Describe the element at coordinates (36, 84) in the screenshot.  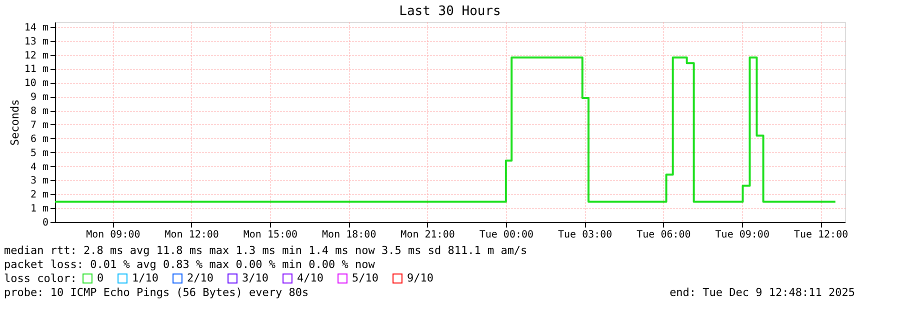
I see `y-tick-label: 10 m` at that location.